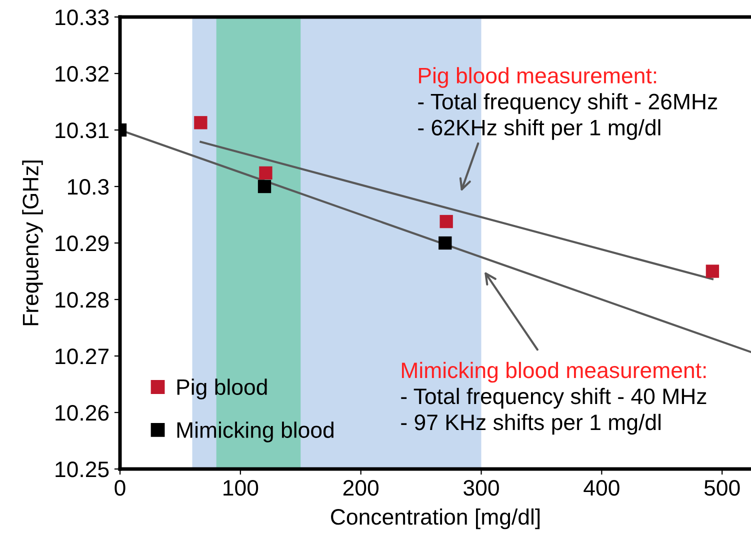 The height and width of the screenshot is (545, 751). Describe the element at coordinates (88, 187) in the screenshot. I see `y-tick-label: 10.3` at that location.